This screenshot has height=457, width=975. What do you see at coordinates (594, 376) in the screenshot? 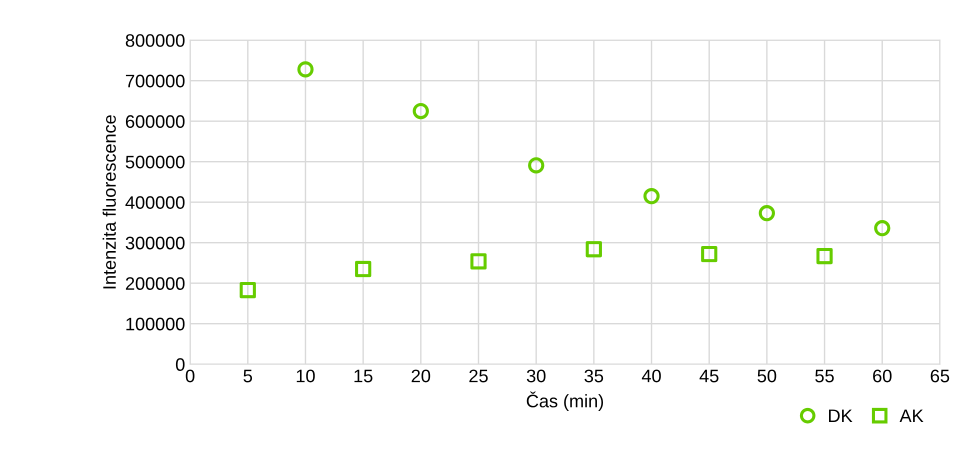
I see `x-tick-label: 35` at bounding box center [594, 376].